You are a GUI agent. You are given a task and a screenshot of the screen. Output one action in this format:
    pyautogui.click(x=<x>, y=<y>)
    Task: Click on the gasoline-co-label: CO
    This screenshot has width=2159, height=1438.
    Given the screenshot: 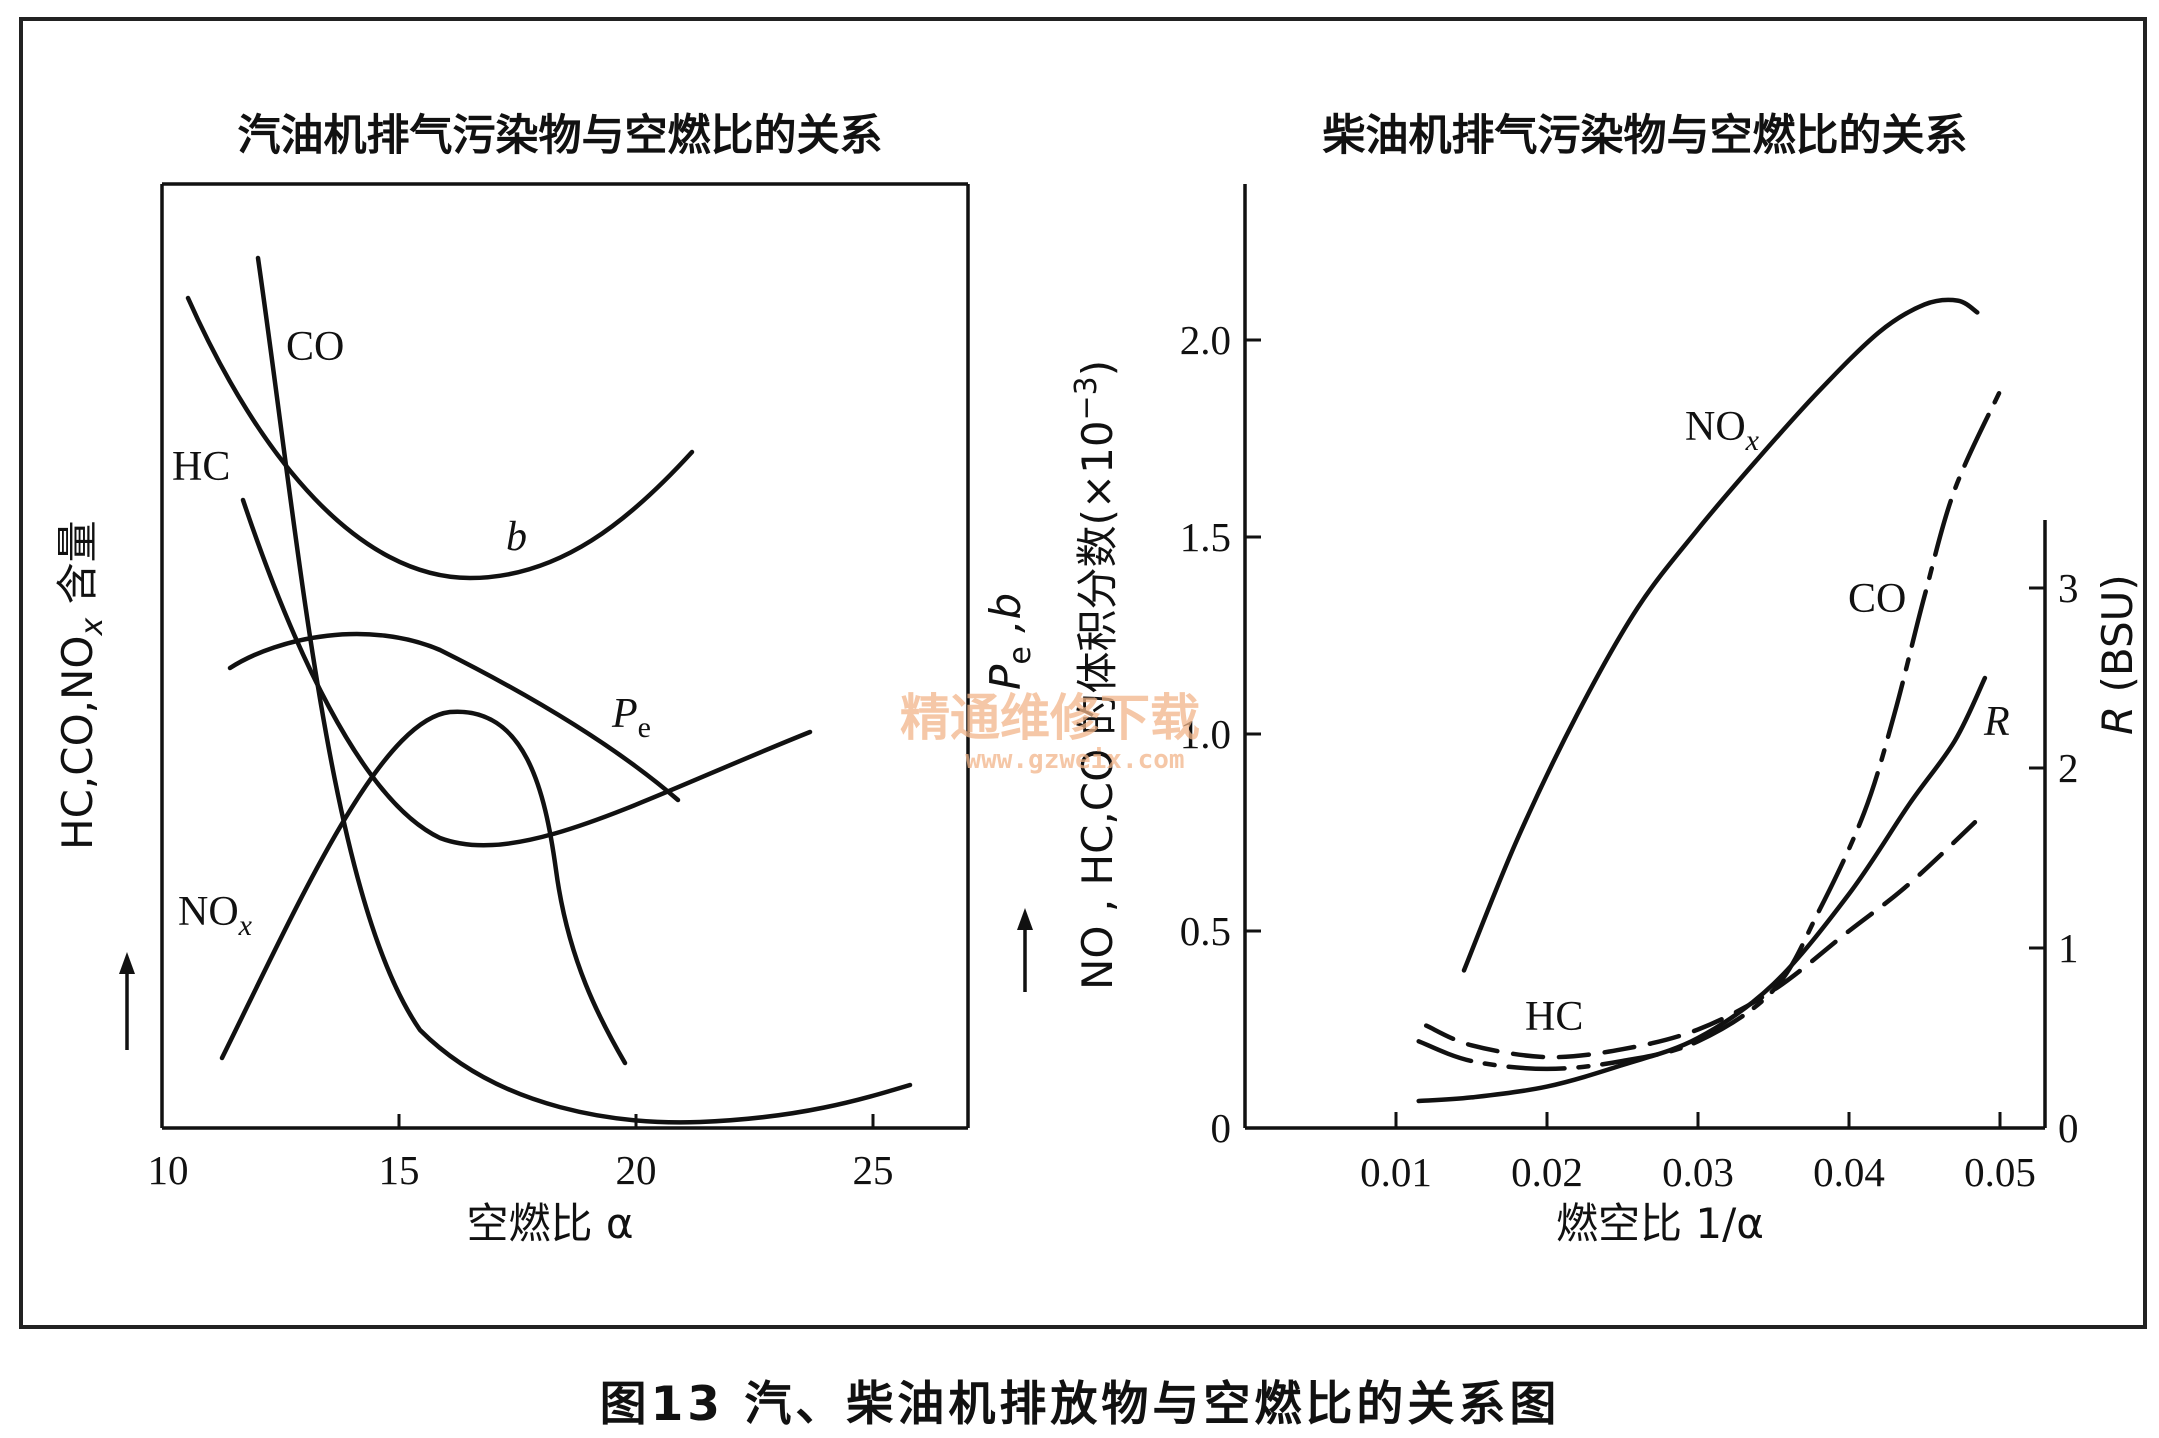 What is the action you would take?
    pyautogui.click(x=315, y=347)
    